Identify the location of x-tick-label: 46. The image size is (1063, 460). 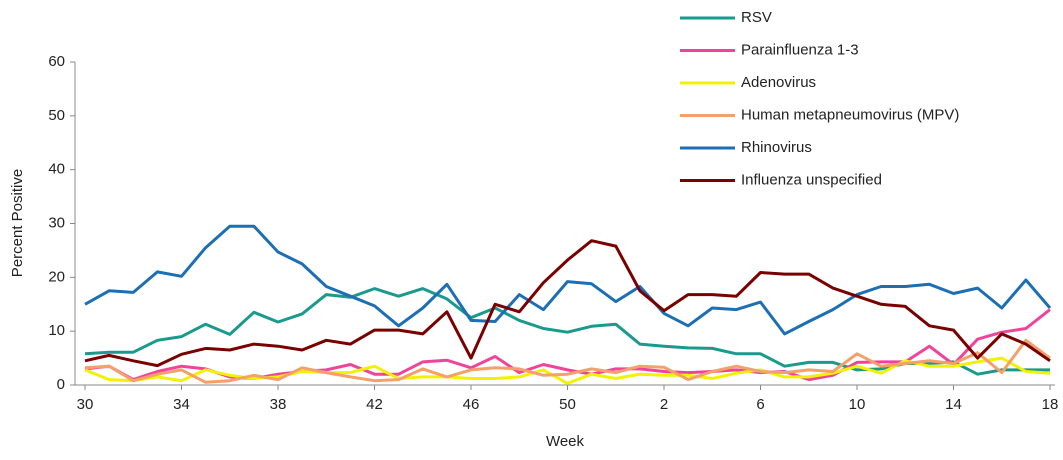
(471, 404).